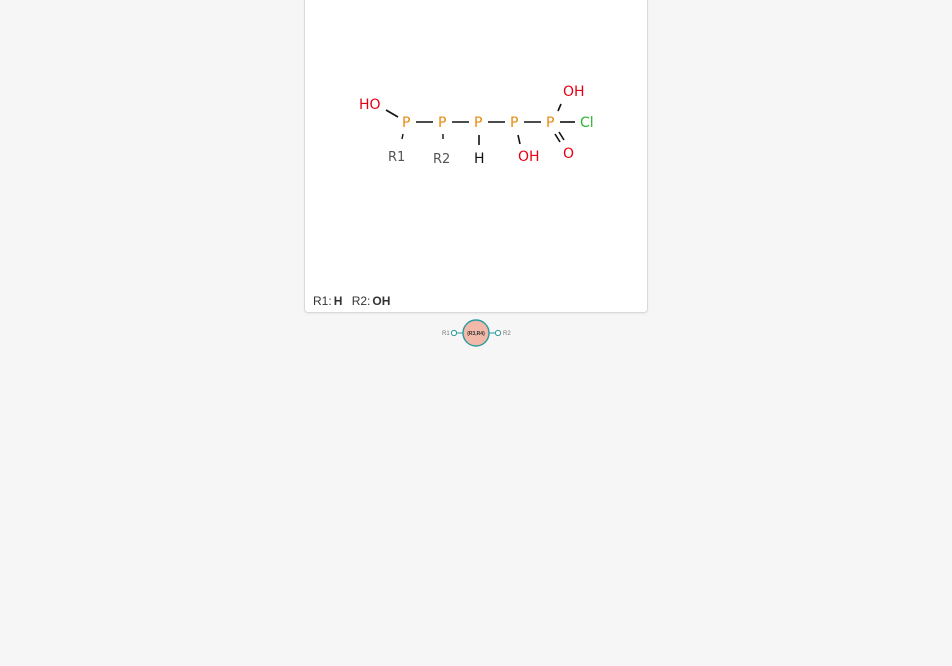  What do you see at coordinates (406, 123) in the screenshot?
I see `atom-p1: P` at bounding box center [406, 123].